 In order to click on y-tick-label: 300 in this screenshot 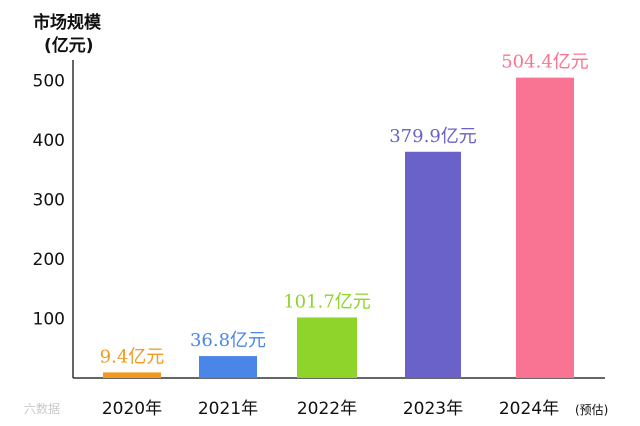, I will do `click(49, 200)`.